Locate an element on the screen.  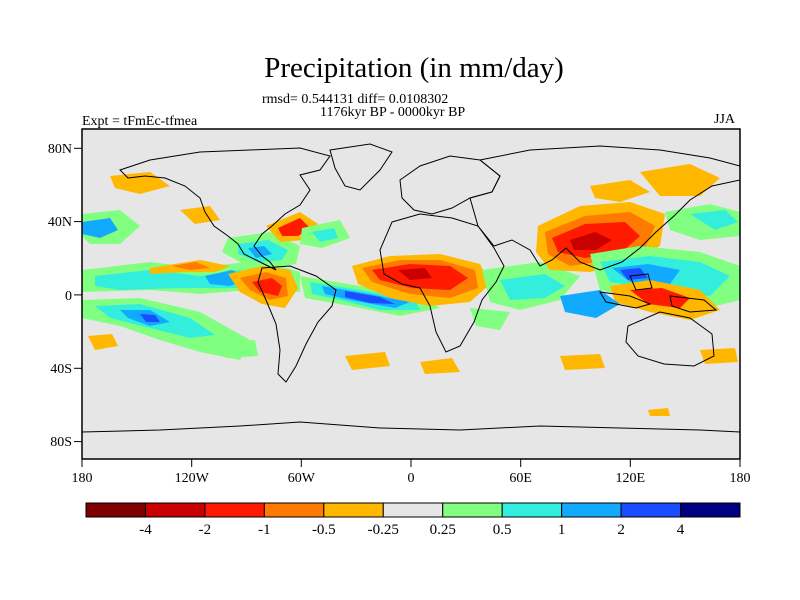
coastline-borneo is located at coordinates (641, 282).